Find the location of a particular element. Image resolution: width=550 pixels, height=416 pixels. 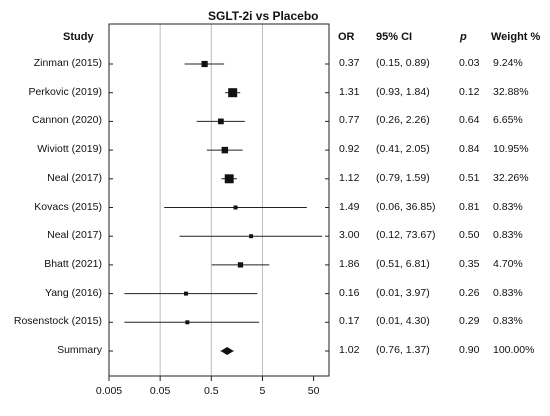

p-value-4: 0.51 is located at coordinates (469, 177).